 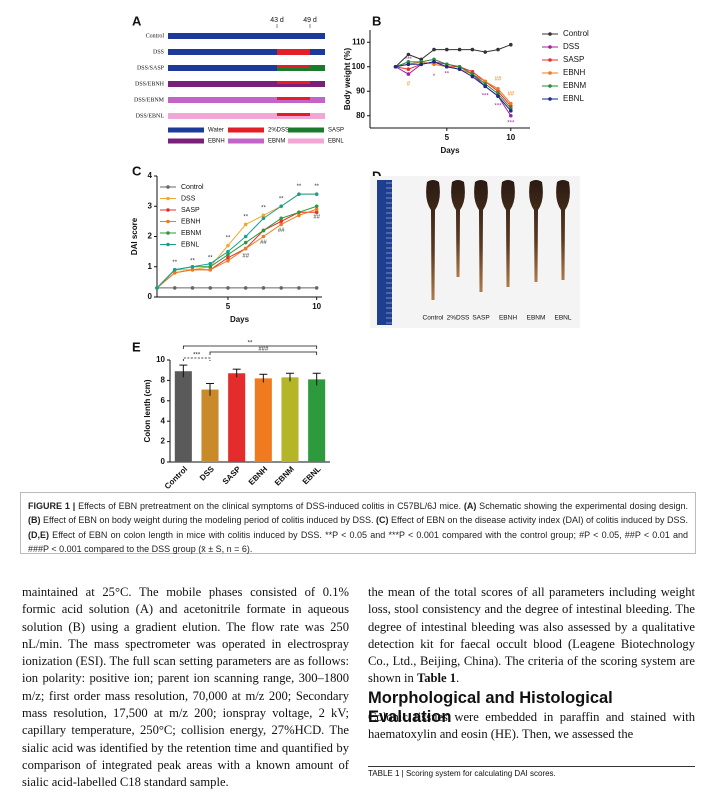 What do you see at coordinates (258, 475) in the screenshot?
I see `x-tick-label: EBNH` at bounding box center [258, 475].